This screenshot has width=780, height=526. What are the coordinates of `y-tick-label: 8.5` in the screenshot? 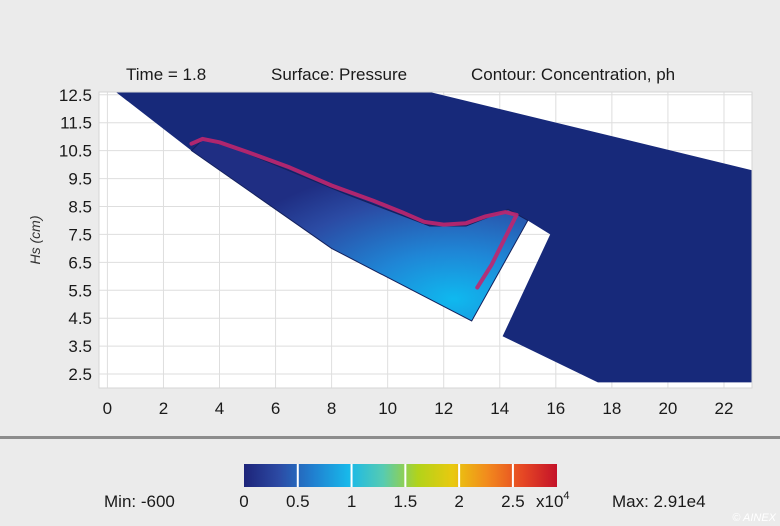 It's located at (80, 206).